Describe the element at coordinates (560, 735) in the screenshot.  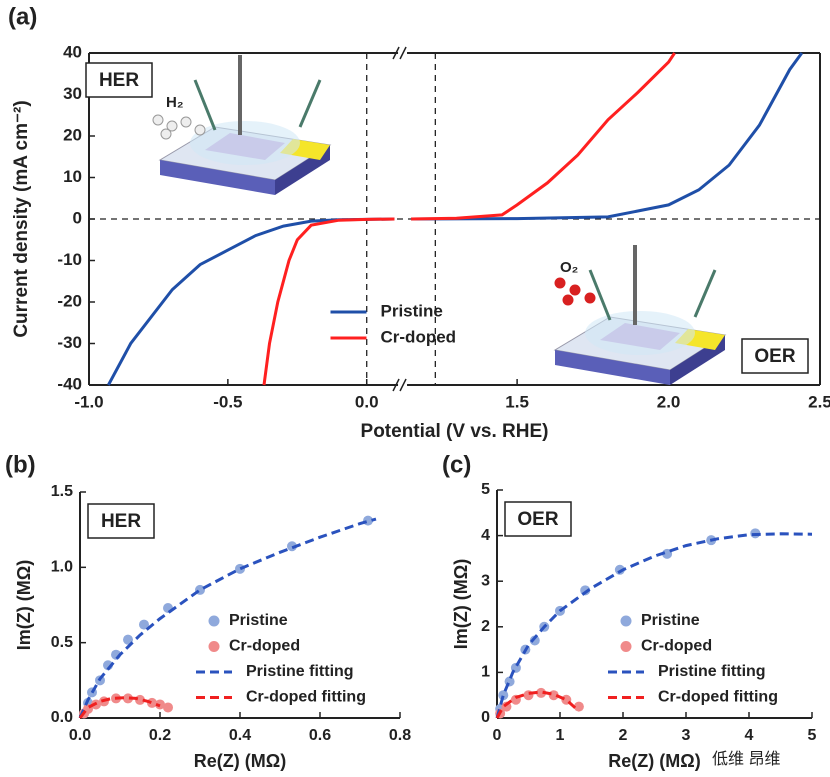
I see `x-tick-label: 1` at that location.